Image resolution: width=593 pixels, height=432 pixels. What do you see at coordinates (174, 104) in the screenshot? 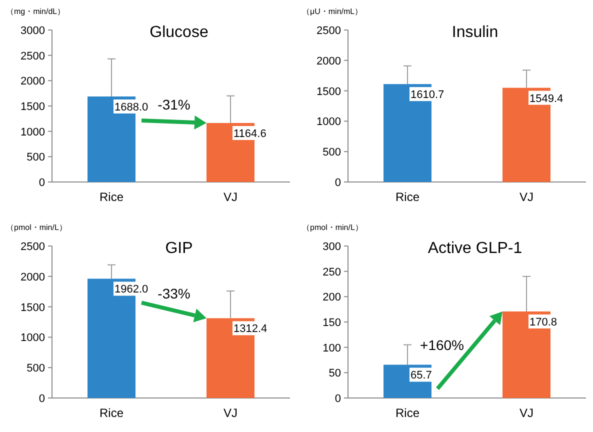
I see `annotation: -31%` at bounding box center [174, 104].